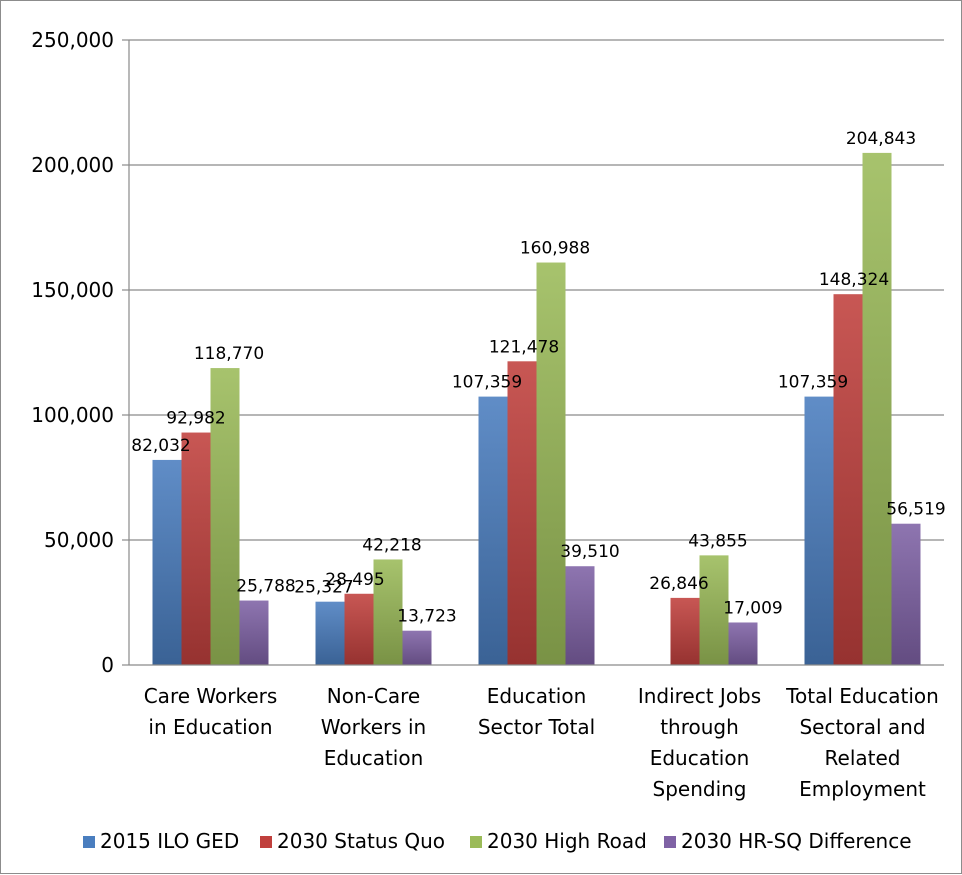  What do you see at coordinates (160, 446) in the screenshot?
I see `data-label: 82,032` at bounding box center [160, 446].